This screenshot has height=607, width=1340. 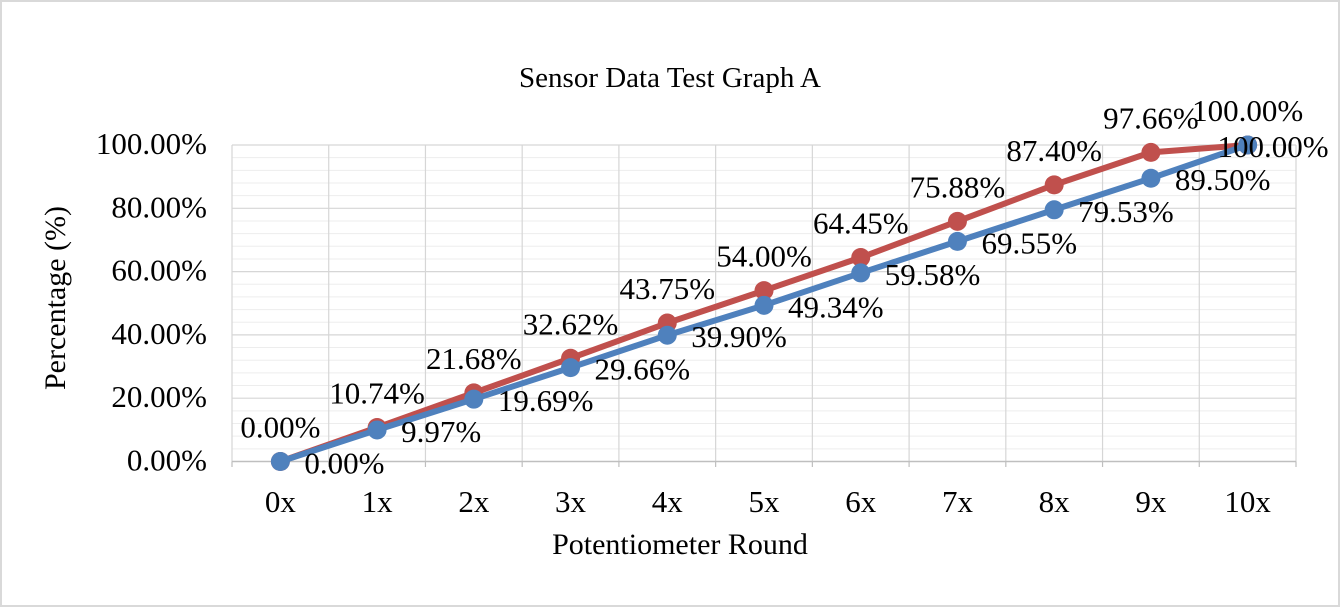 What do you see at coordinates (546, 400) in the screenshot?
I see `series-2-data-label: 19.69%` at bounding box center [546, 400].